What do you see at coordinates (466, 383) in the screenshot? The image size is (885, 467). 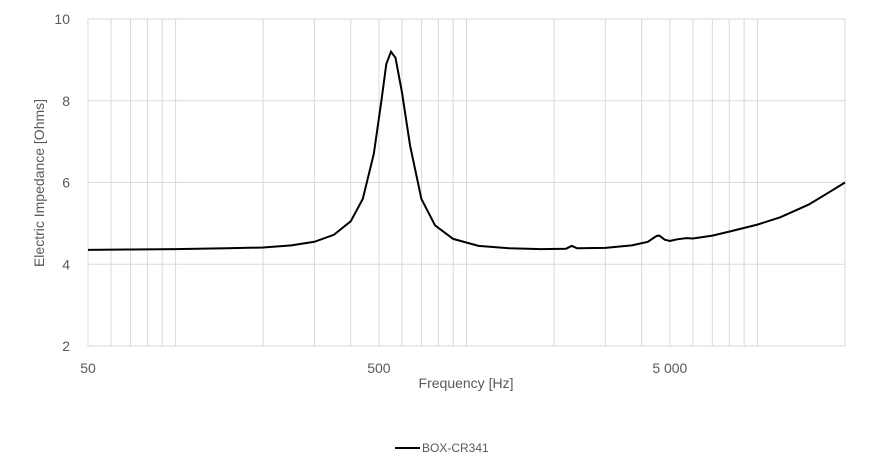 I see `x-axis-title: Frequency [Hz]` at bounding box center [466, 383].